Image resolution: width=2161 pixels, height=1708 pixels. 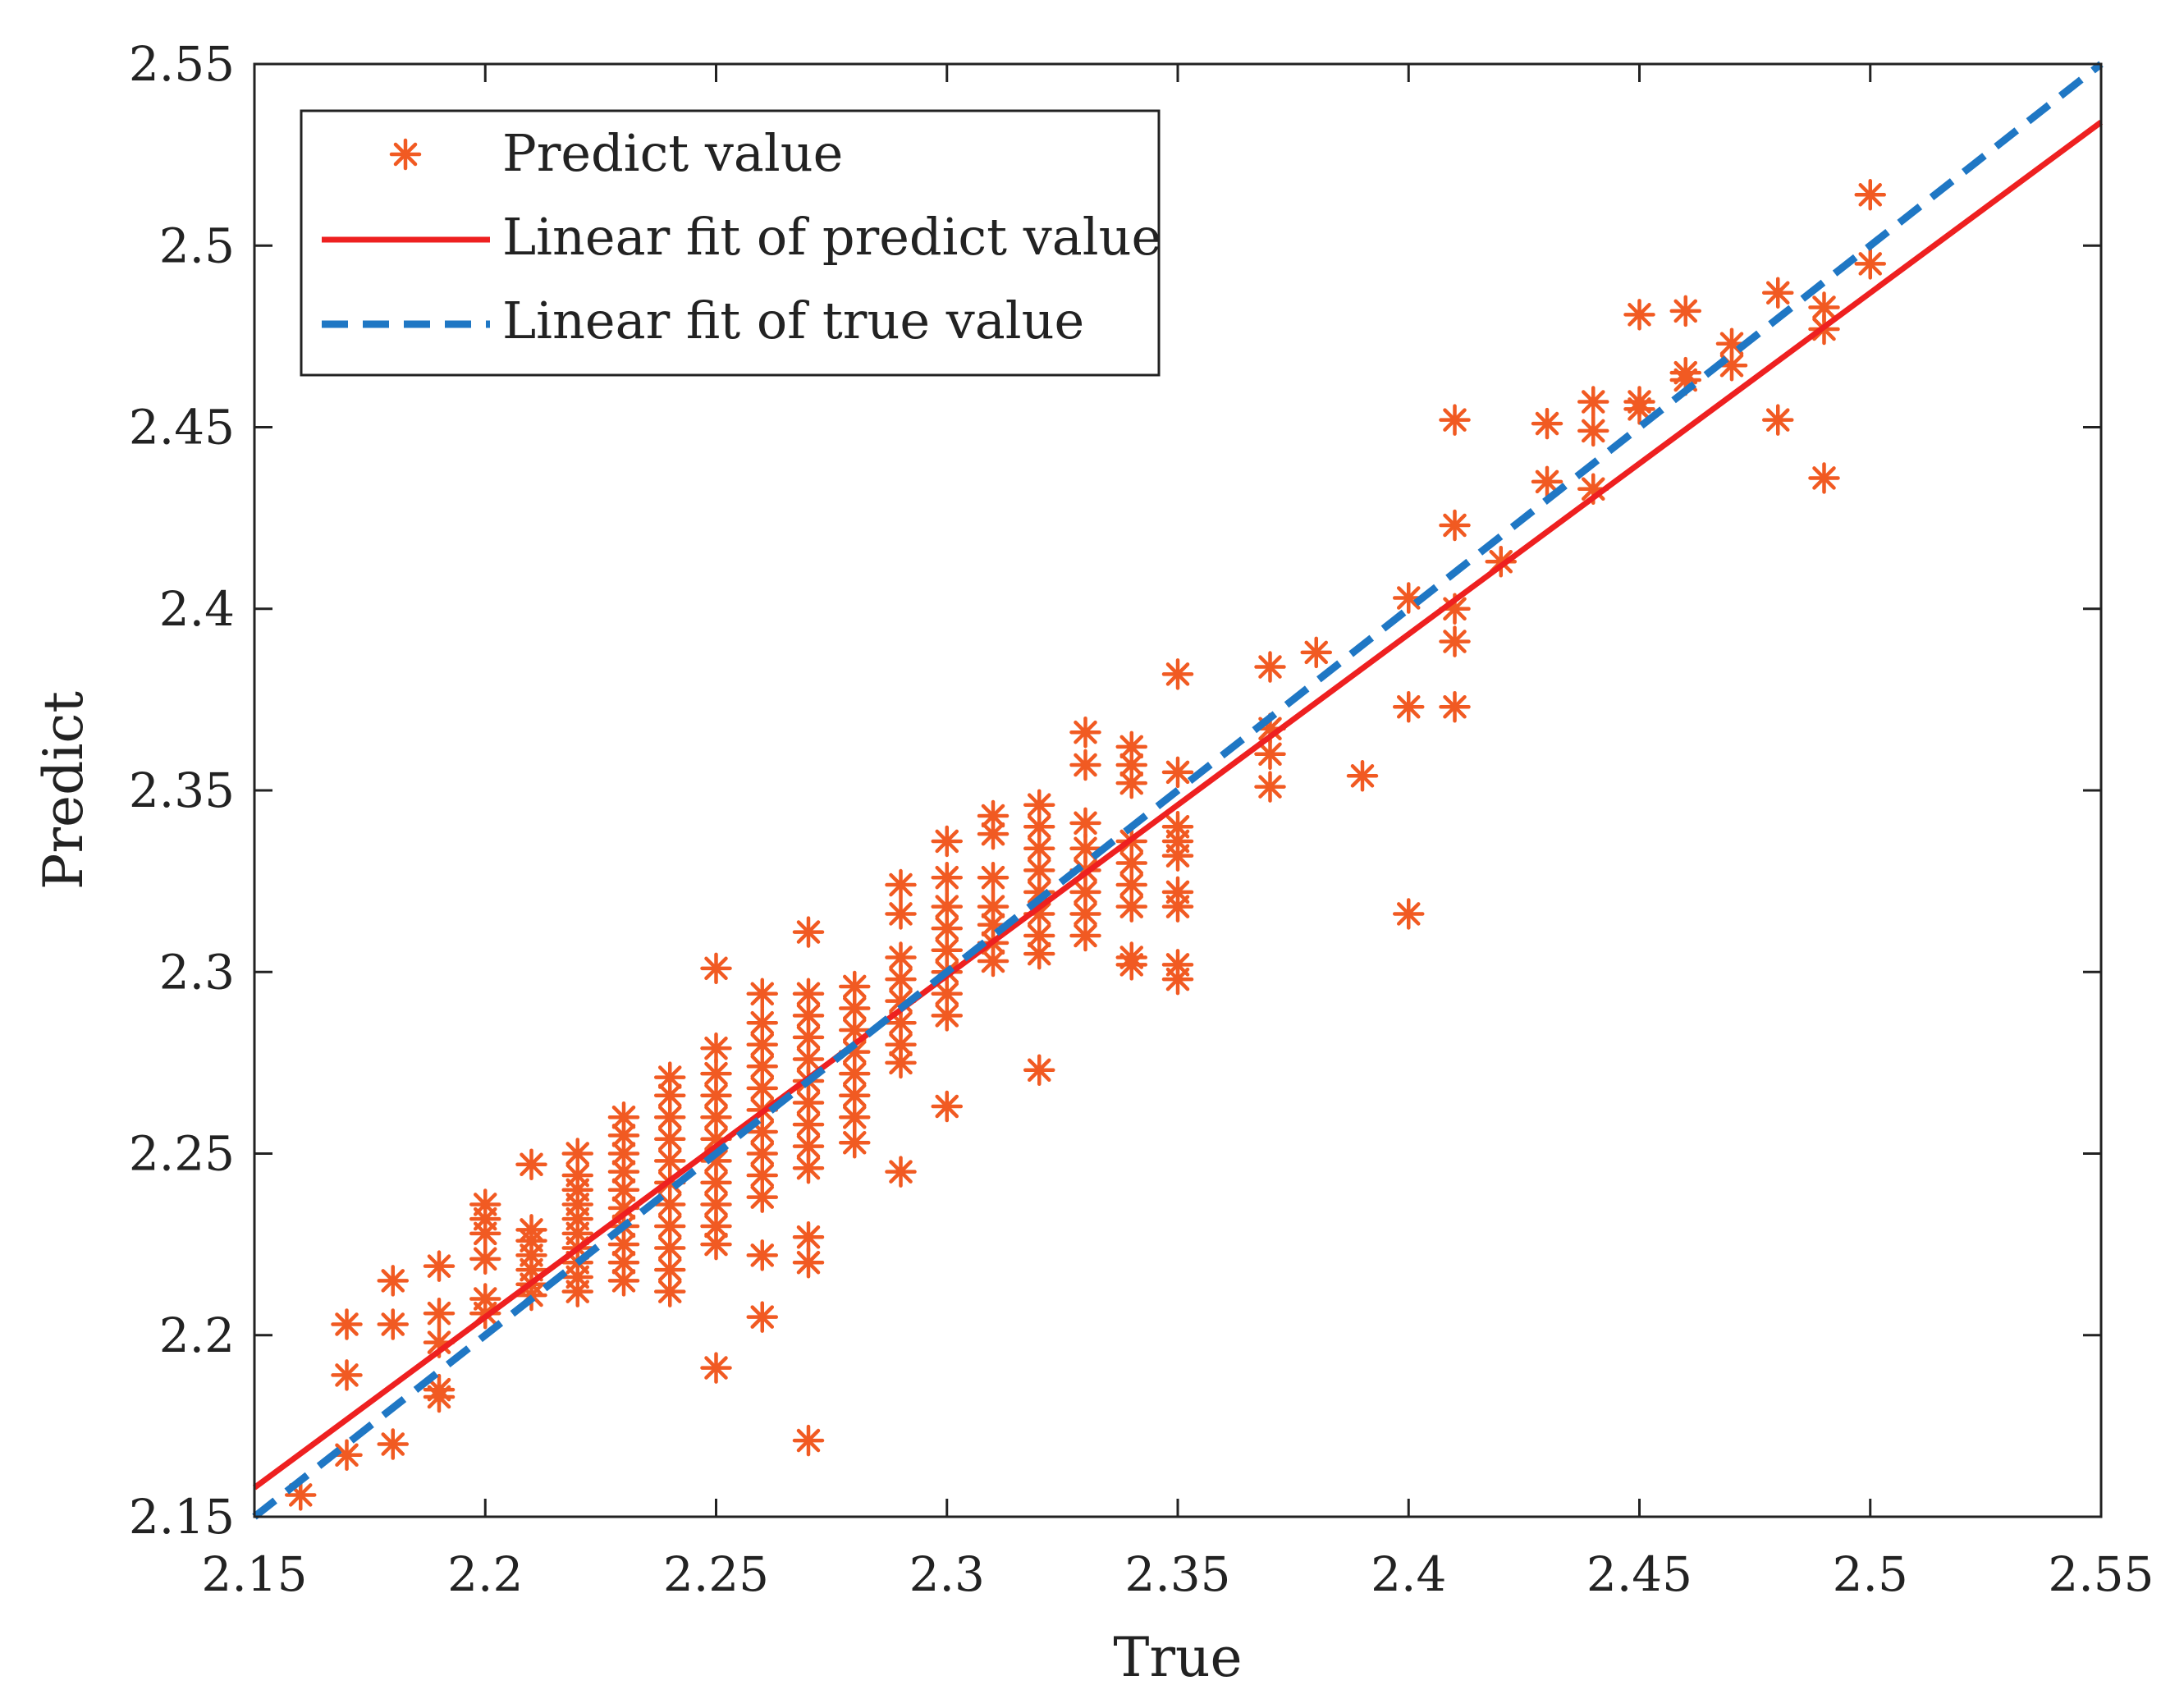 What do you see at coordinates (947, 1574) in the screenshot?
I see `x-tick-label: 2.3` at bounding box center [947, 1574].